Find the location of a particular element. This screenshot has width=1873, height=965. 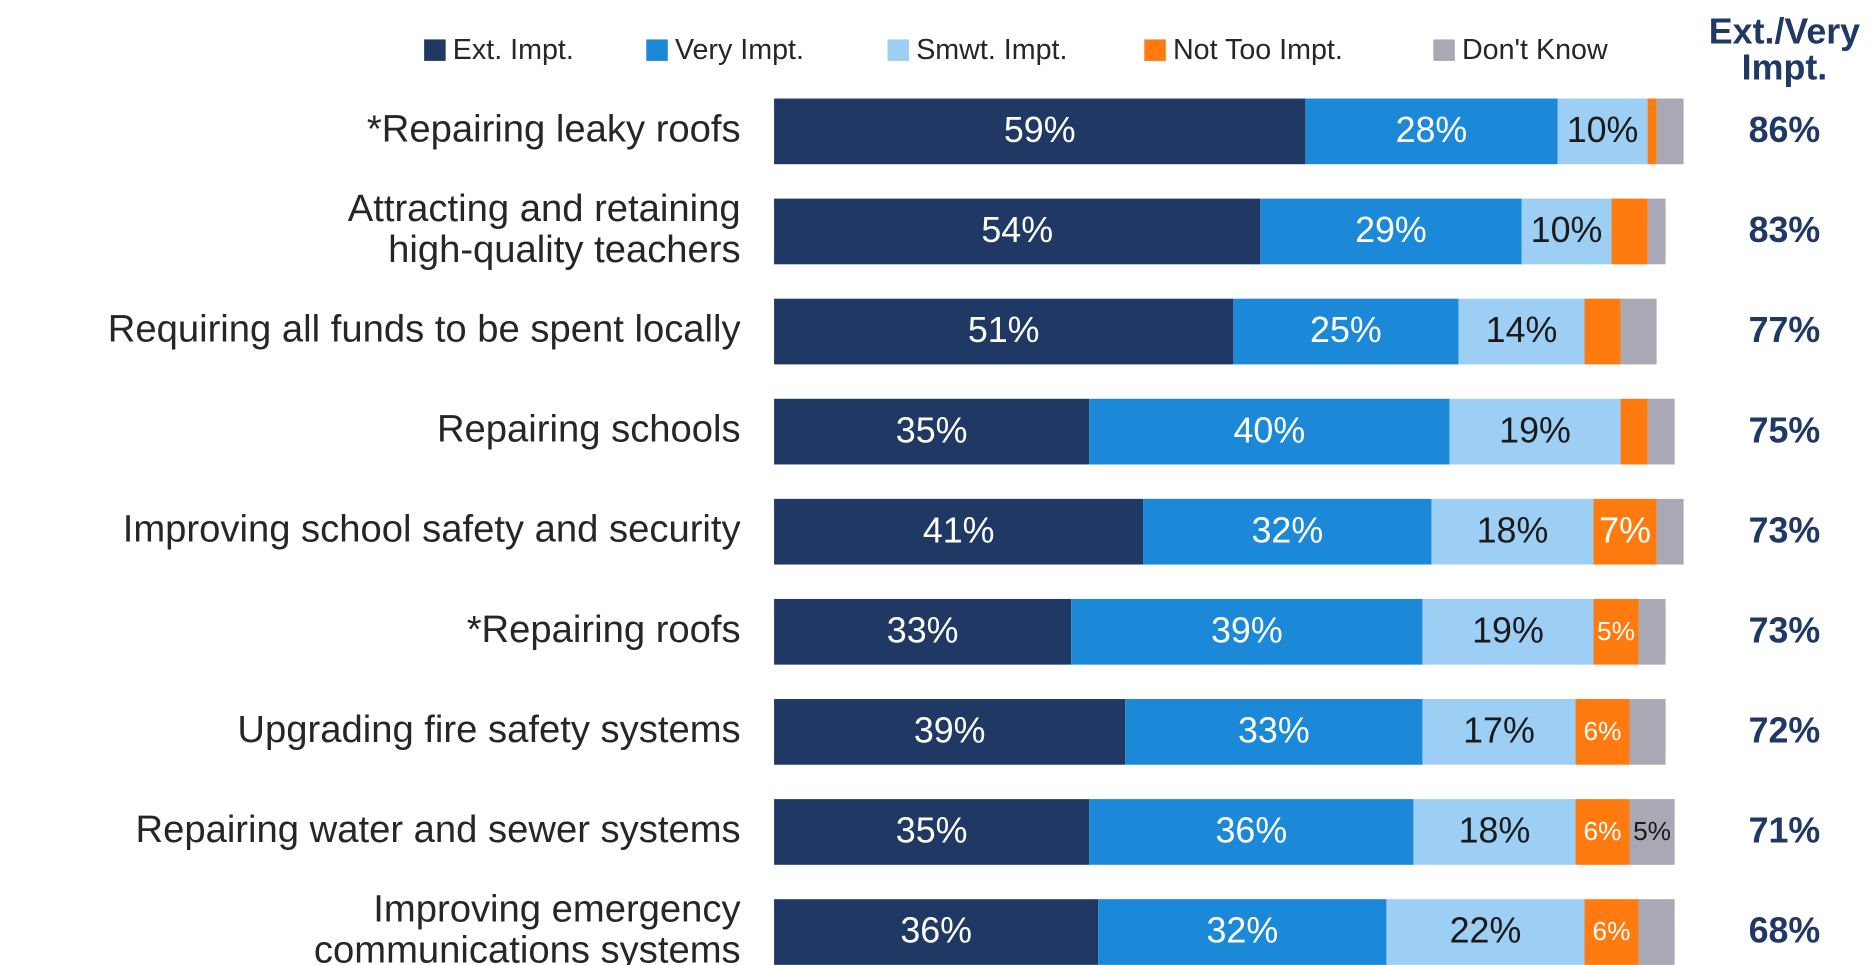

value-label: 22% is located at coordinates (1486, 931).